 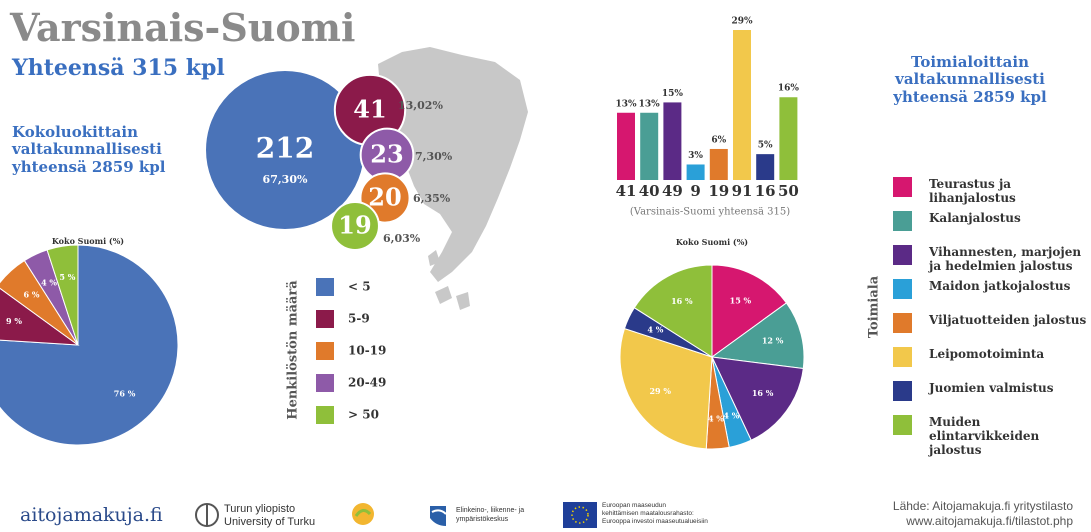 What do you see at coordinates (260, 509) in the screenshot?
I see `university-fi: Turun yliopisto` at bounding box center [260, 509].